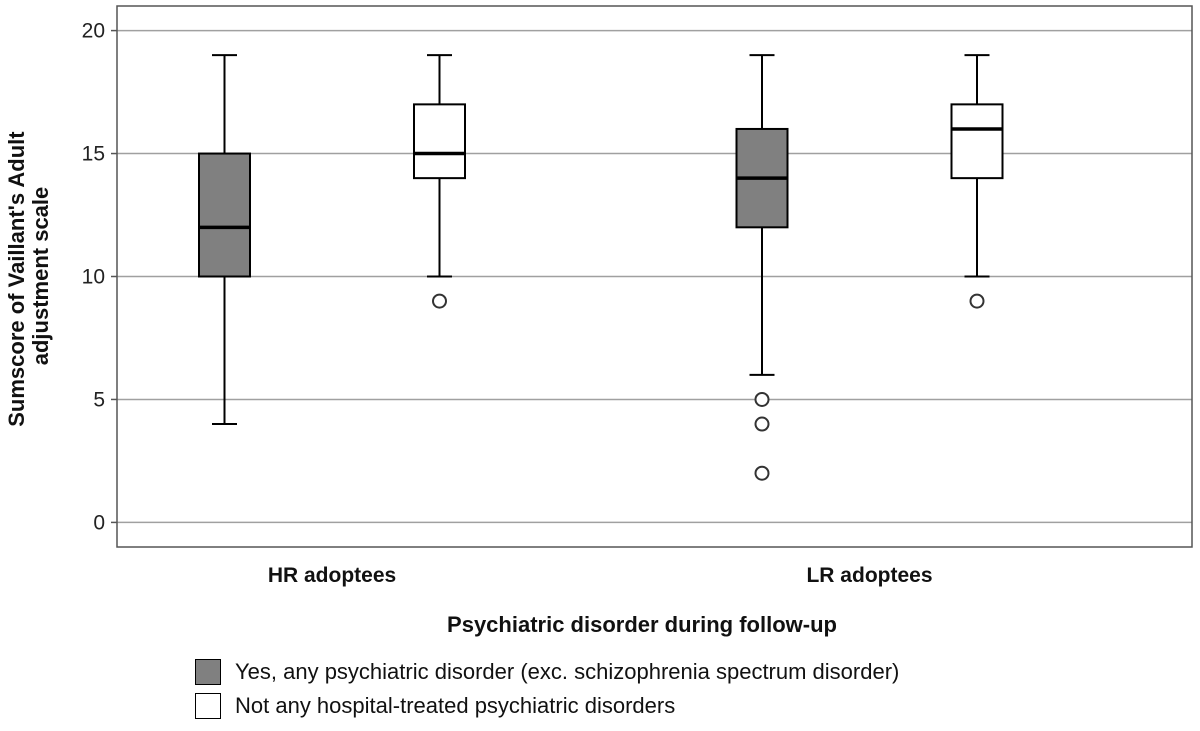  I want to click on category-label-0: HR adoptees, so click(332, 575).